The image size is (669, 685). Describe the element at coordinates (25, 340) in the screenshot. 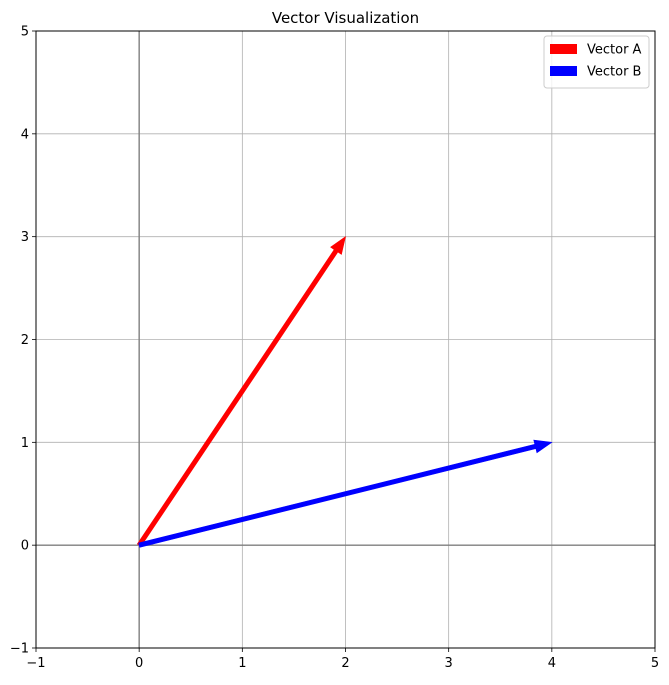

I see `y-tick-label: 2` at that location.